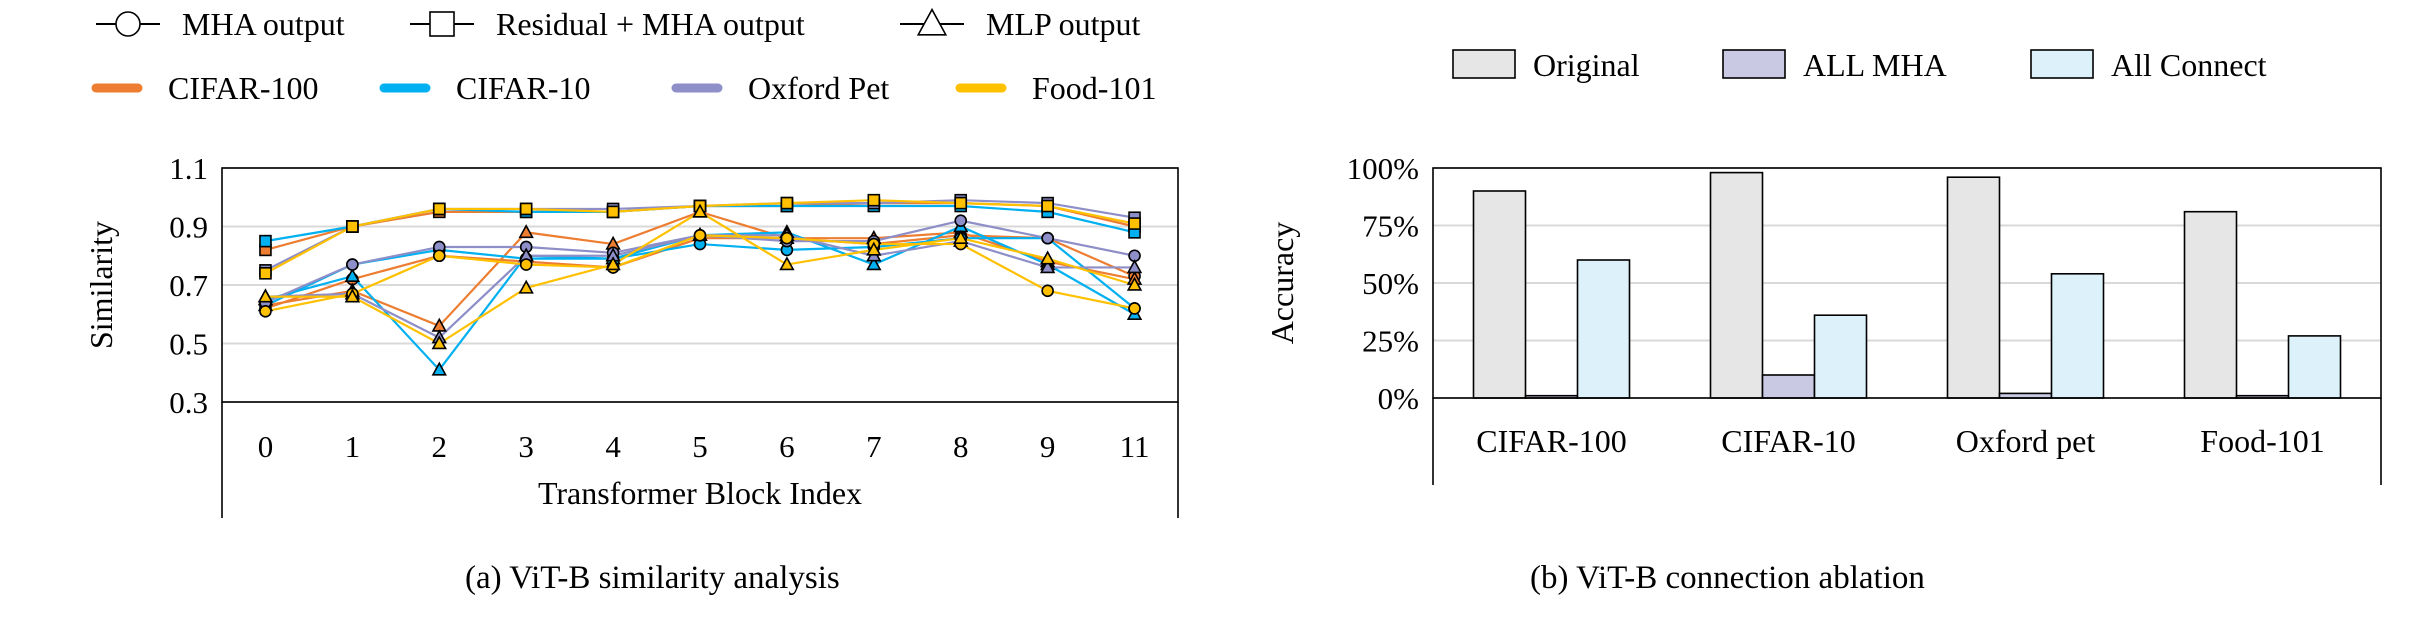 Image resolution: width=2415 pixels, height=617 pixels. What do you see at coordinates (128, 24) in the screenshot?
I see `legend-marker-circle` at bounding box center [128, 24].